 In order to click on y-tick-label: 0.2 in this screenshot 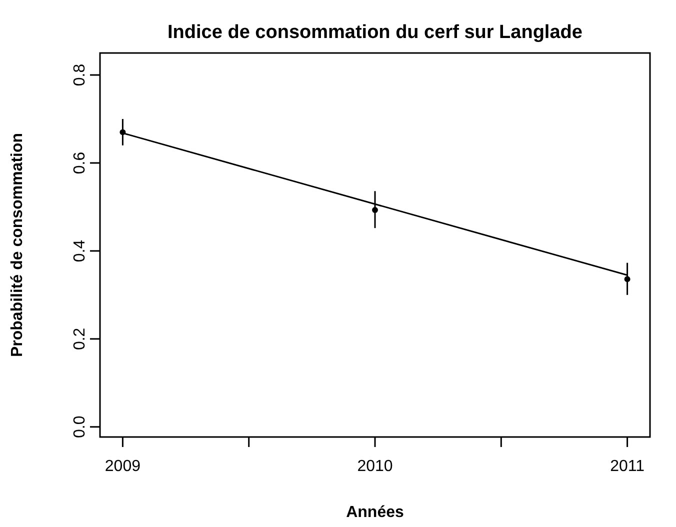, I will do `click(80, 339)`.